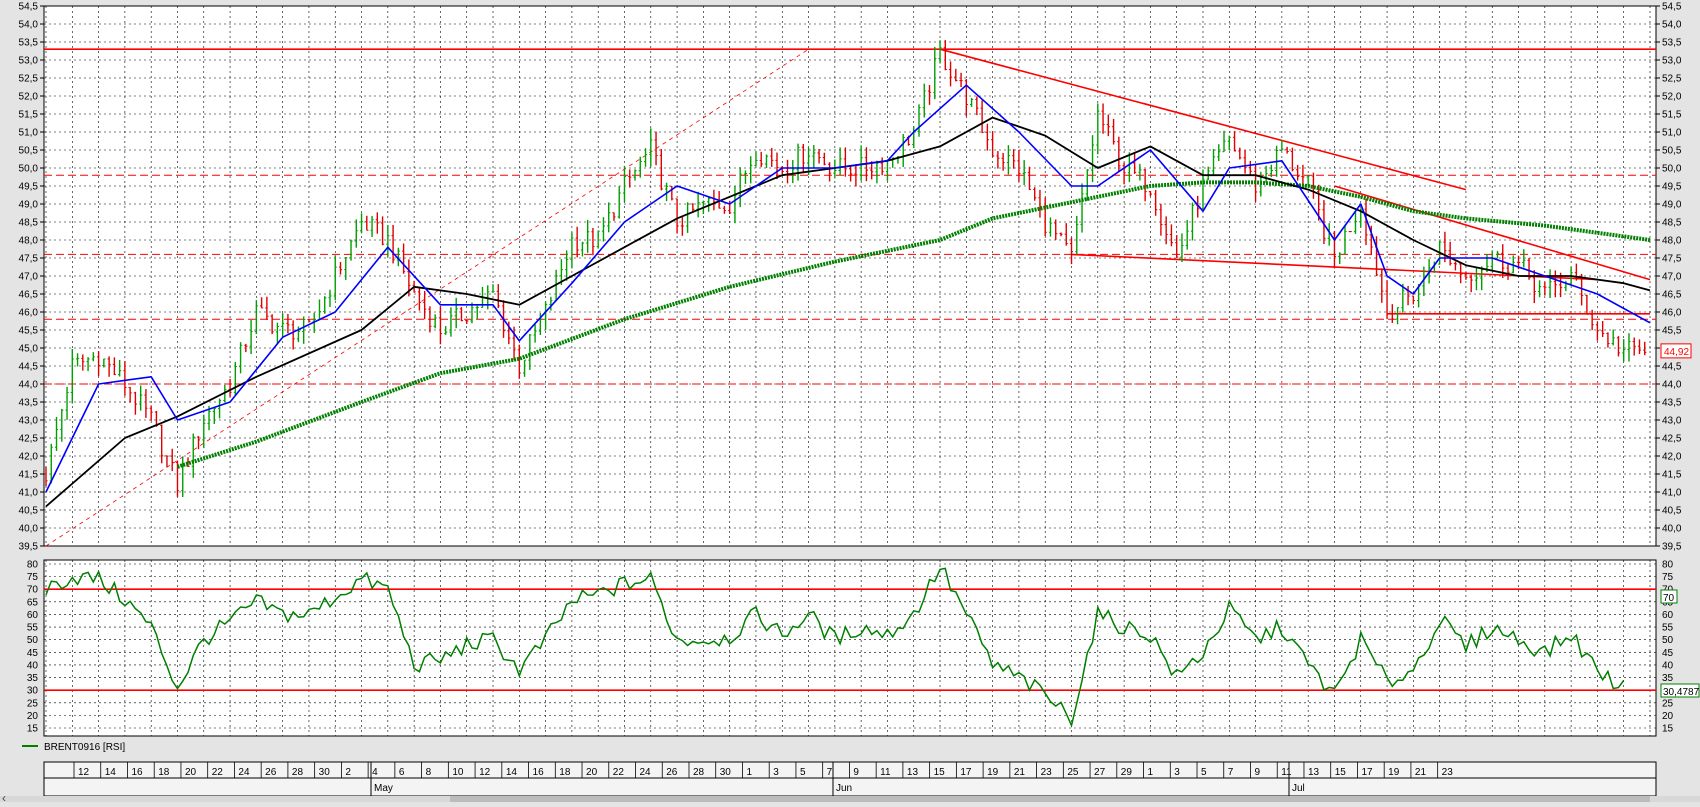  Describe the element at coordinates (1672, 97) in the screenshot. I see `price-right-tick-label: 52,0` at that location.